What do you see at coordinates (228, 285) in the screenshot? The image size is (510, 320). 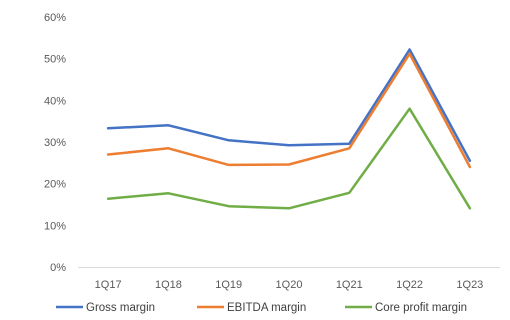 I see `x-tick-label: 1Q19` at bounding box center [228, 285].